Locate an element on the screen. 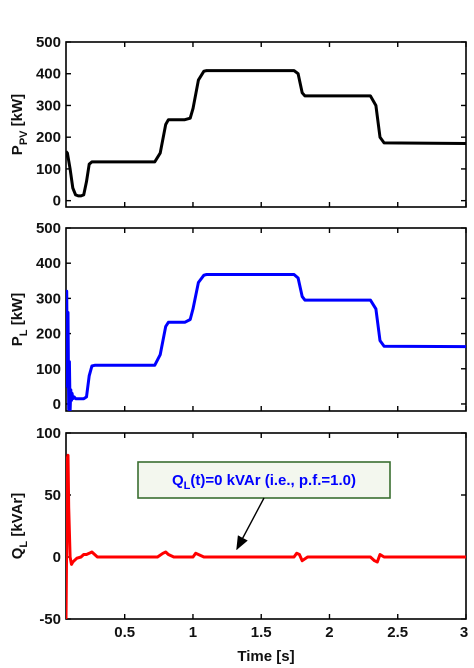 Image resolution: width=474 pixels, height=668 pixels. x-axis-label: Time [s] is located at coordinates (265, 656).